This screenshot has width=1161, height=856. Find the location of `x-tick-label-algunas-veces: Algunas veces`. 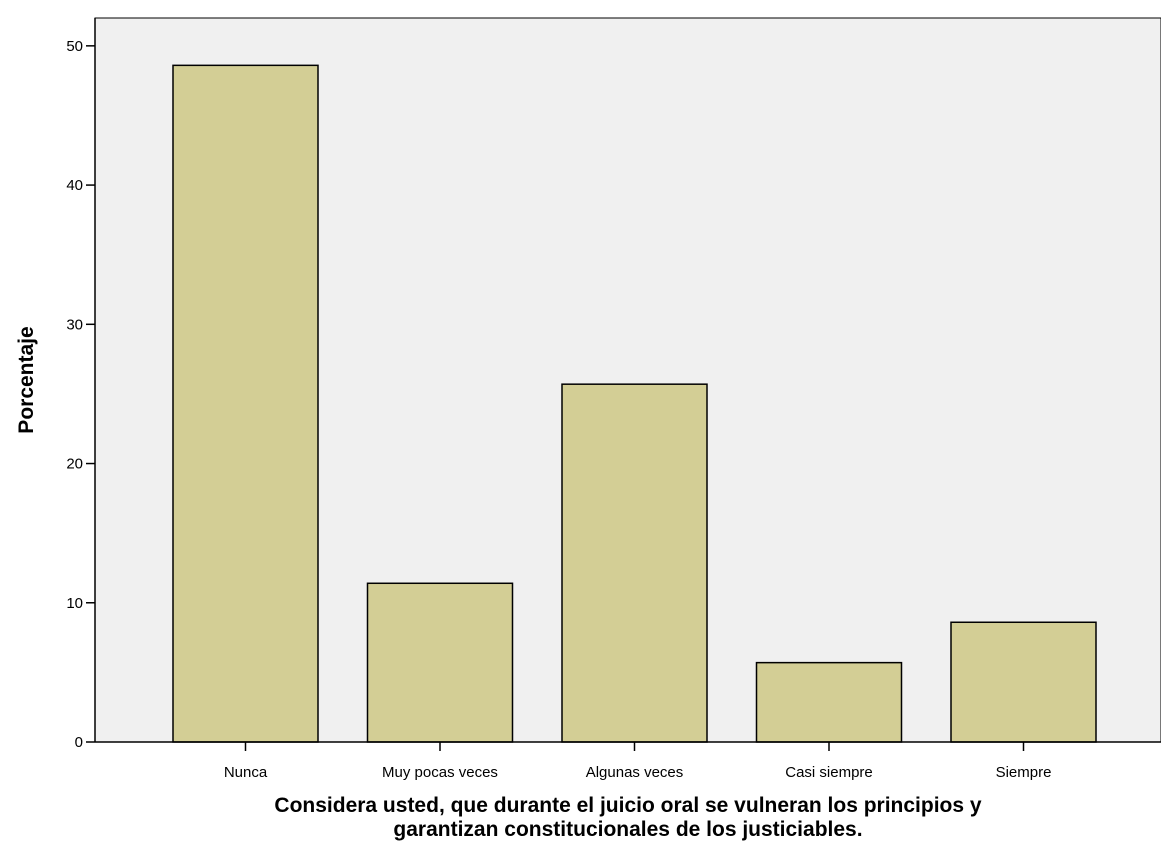

x-tick-label-algunas-veces: Algunas veces is located at coordinates (635, 772).